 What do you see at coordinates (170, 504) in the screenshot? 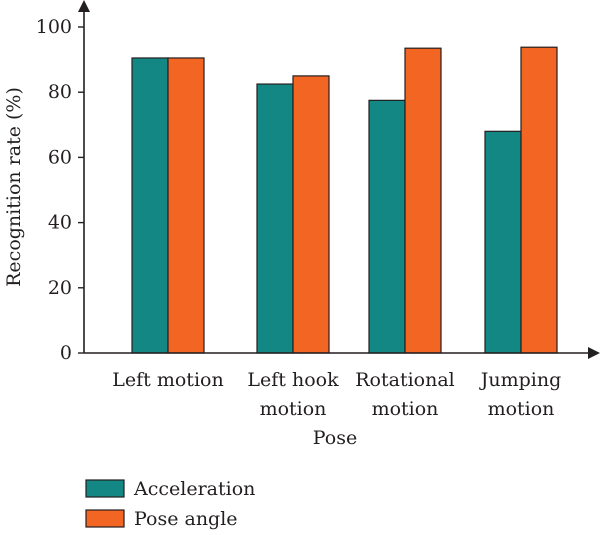
I see `legend: Acceleration Pose angle` at bounding box center [170, 504].